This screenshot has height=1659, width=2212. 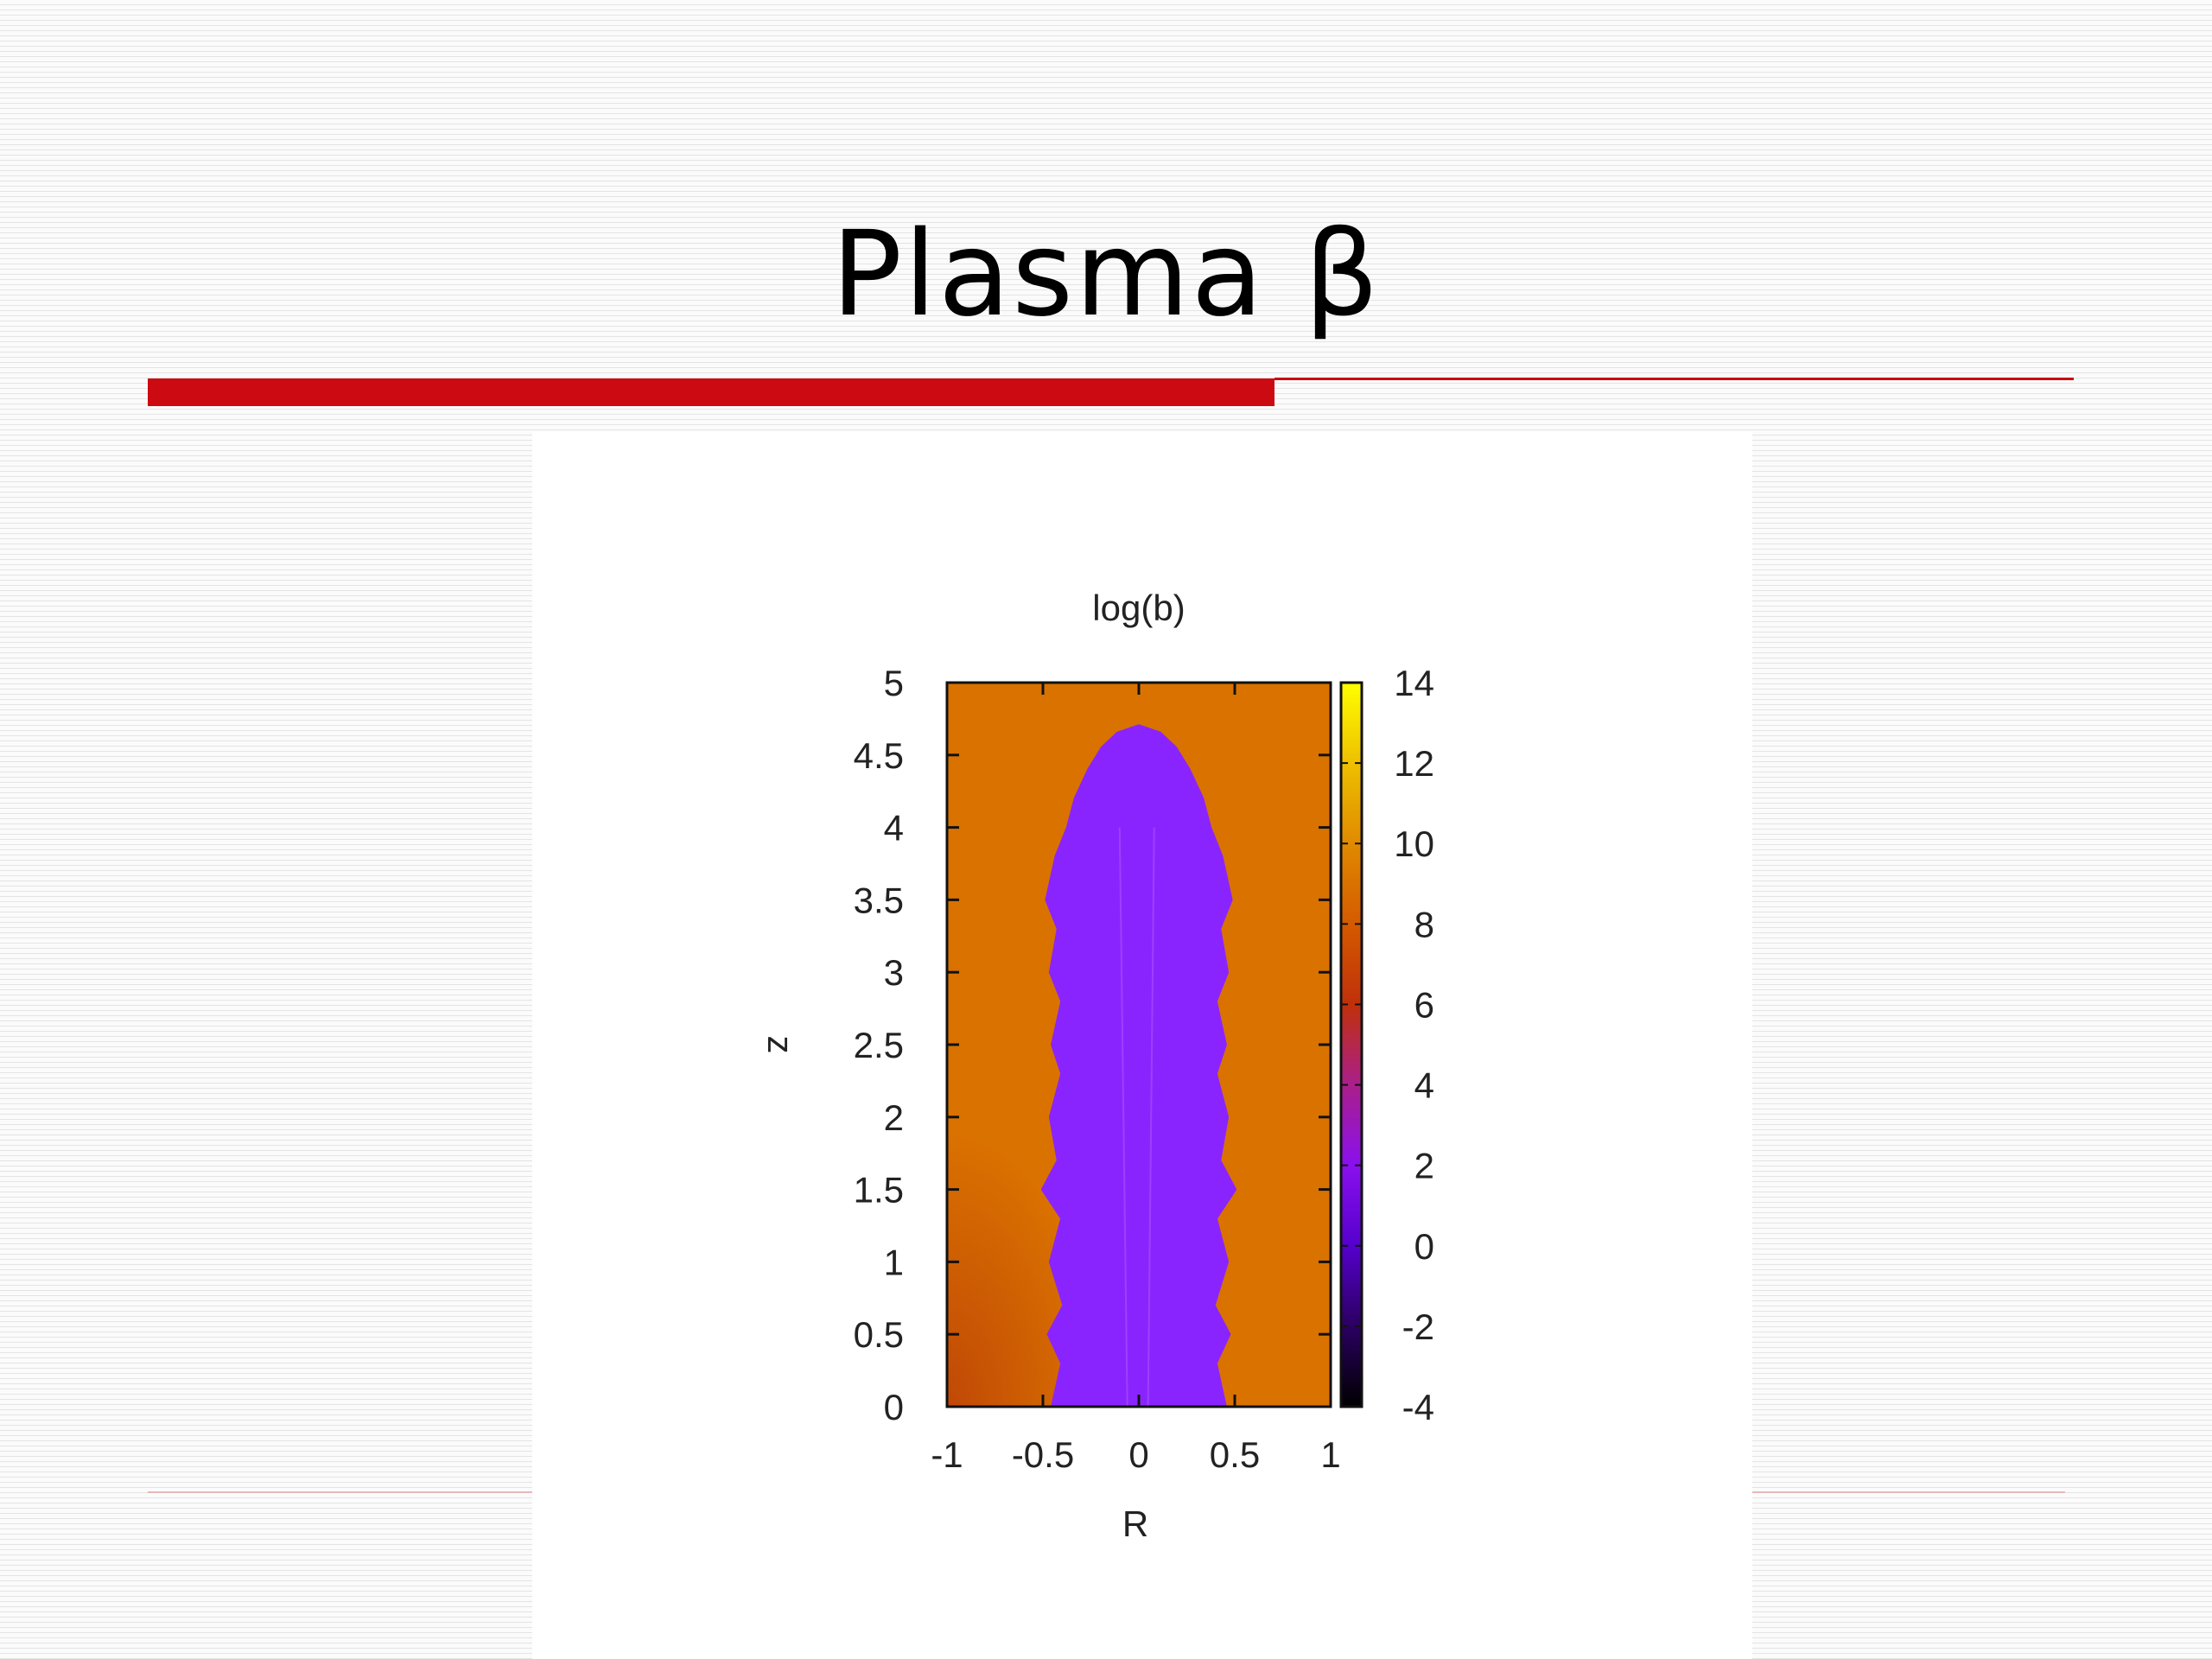 What do you see at coordinates (879, 1045) in the screenshot?
I see `y-tick-label: 2.5` at bounding box center [879, 1045].